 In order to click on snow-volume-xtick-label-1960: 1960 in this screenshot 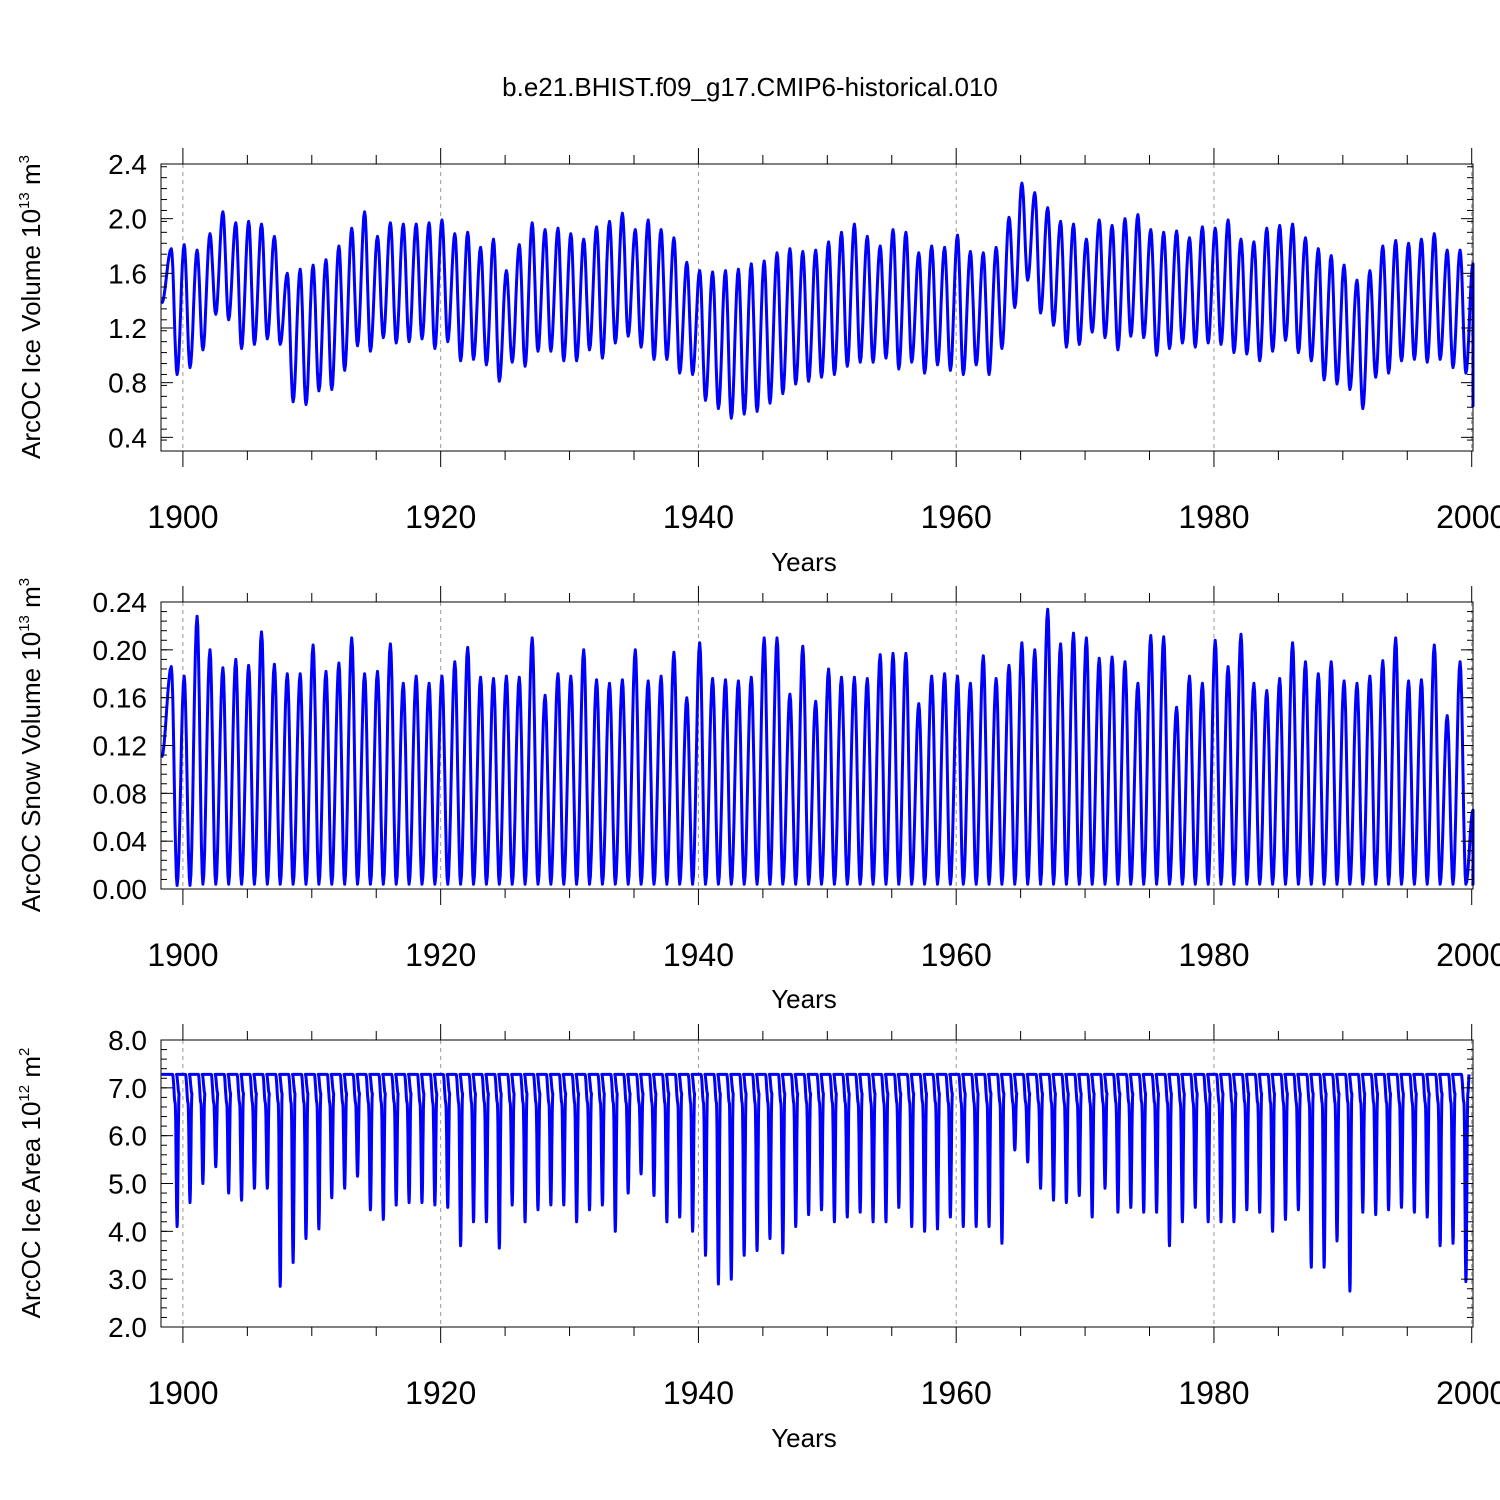, I will do `click(956, 955)`.